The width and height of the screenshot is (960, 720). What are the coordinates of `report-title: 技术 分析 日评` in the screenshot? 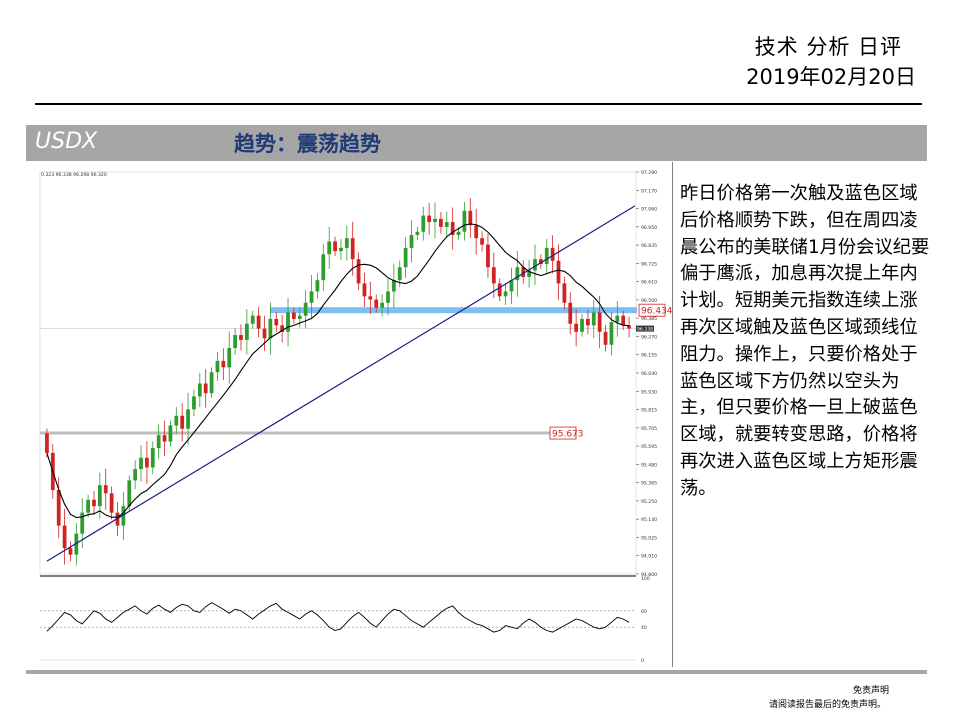 It's located at (828, 47).